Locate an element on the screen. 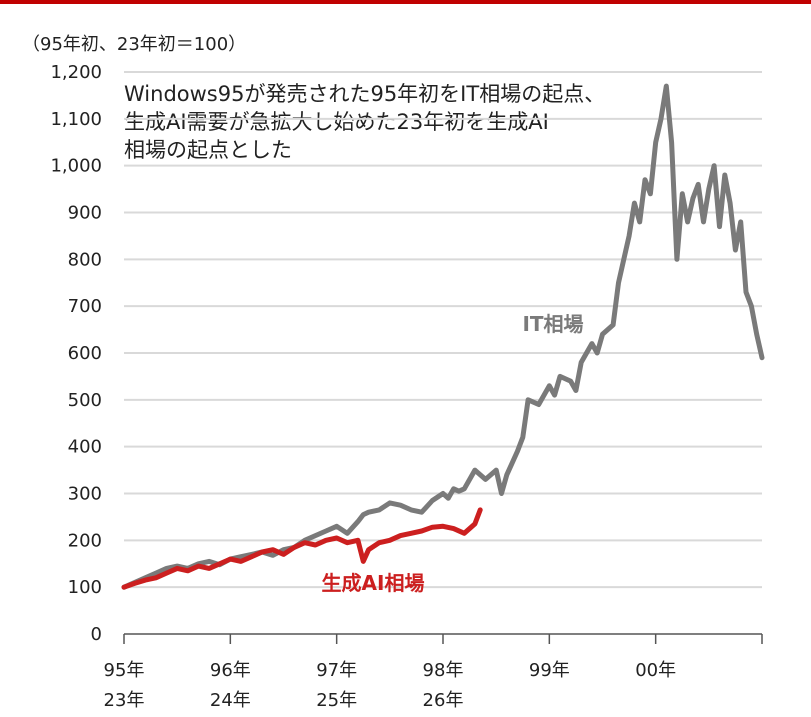 The height and width of the screenshot is (717, 811). annotation-line: 生成AI需要が急拡大し始めた23年初を生成AI is located at coordinates (336, 122).